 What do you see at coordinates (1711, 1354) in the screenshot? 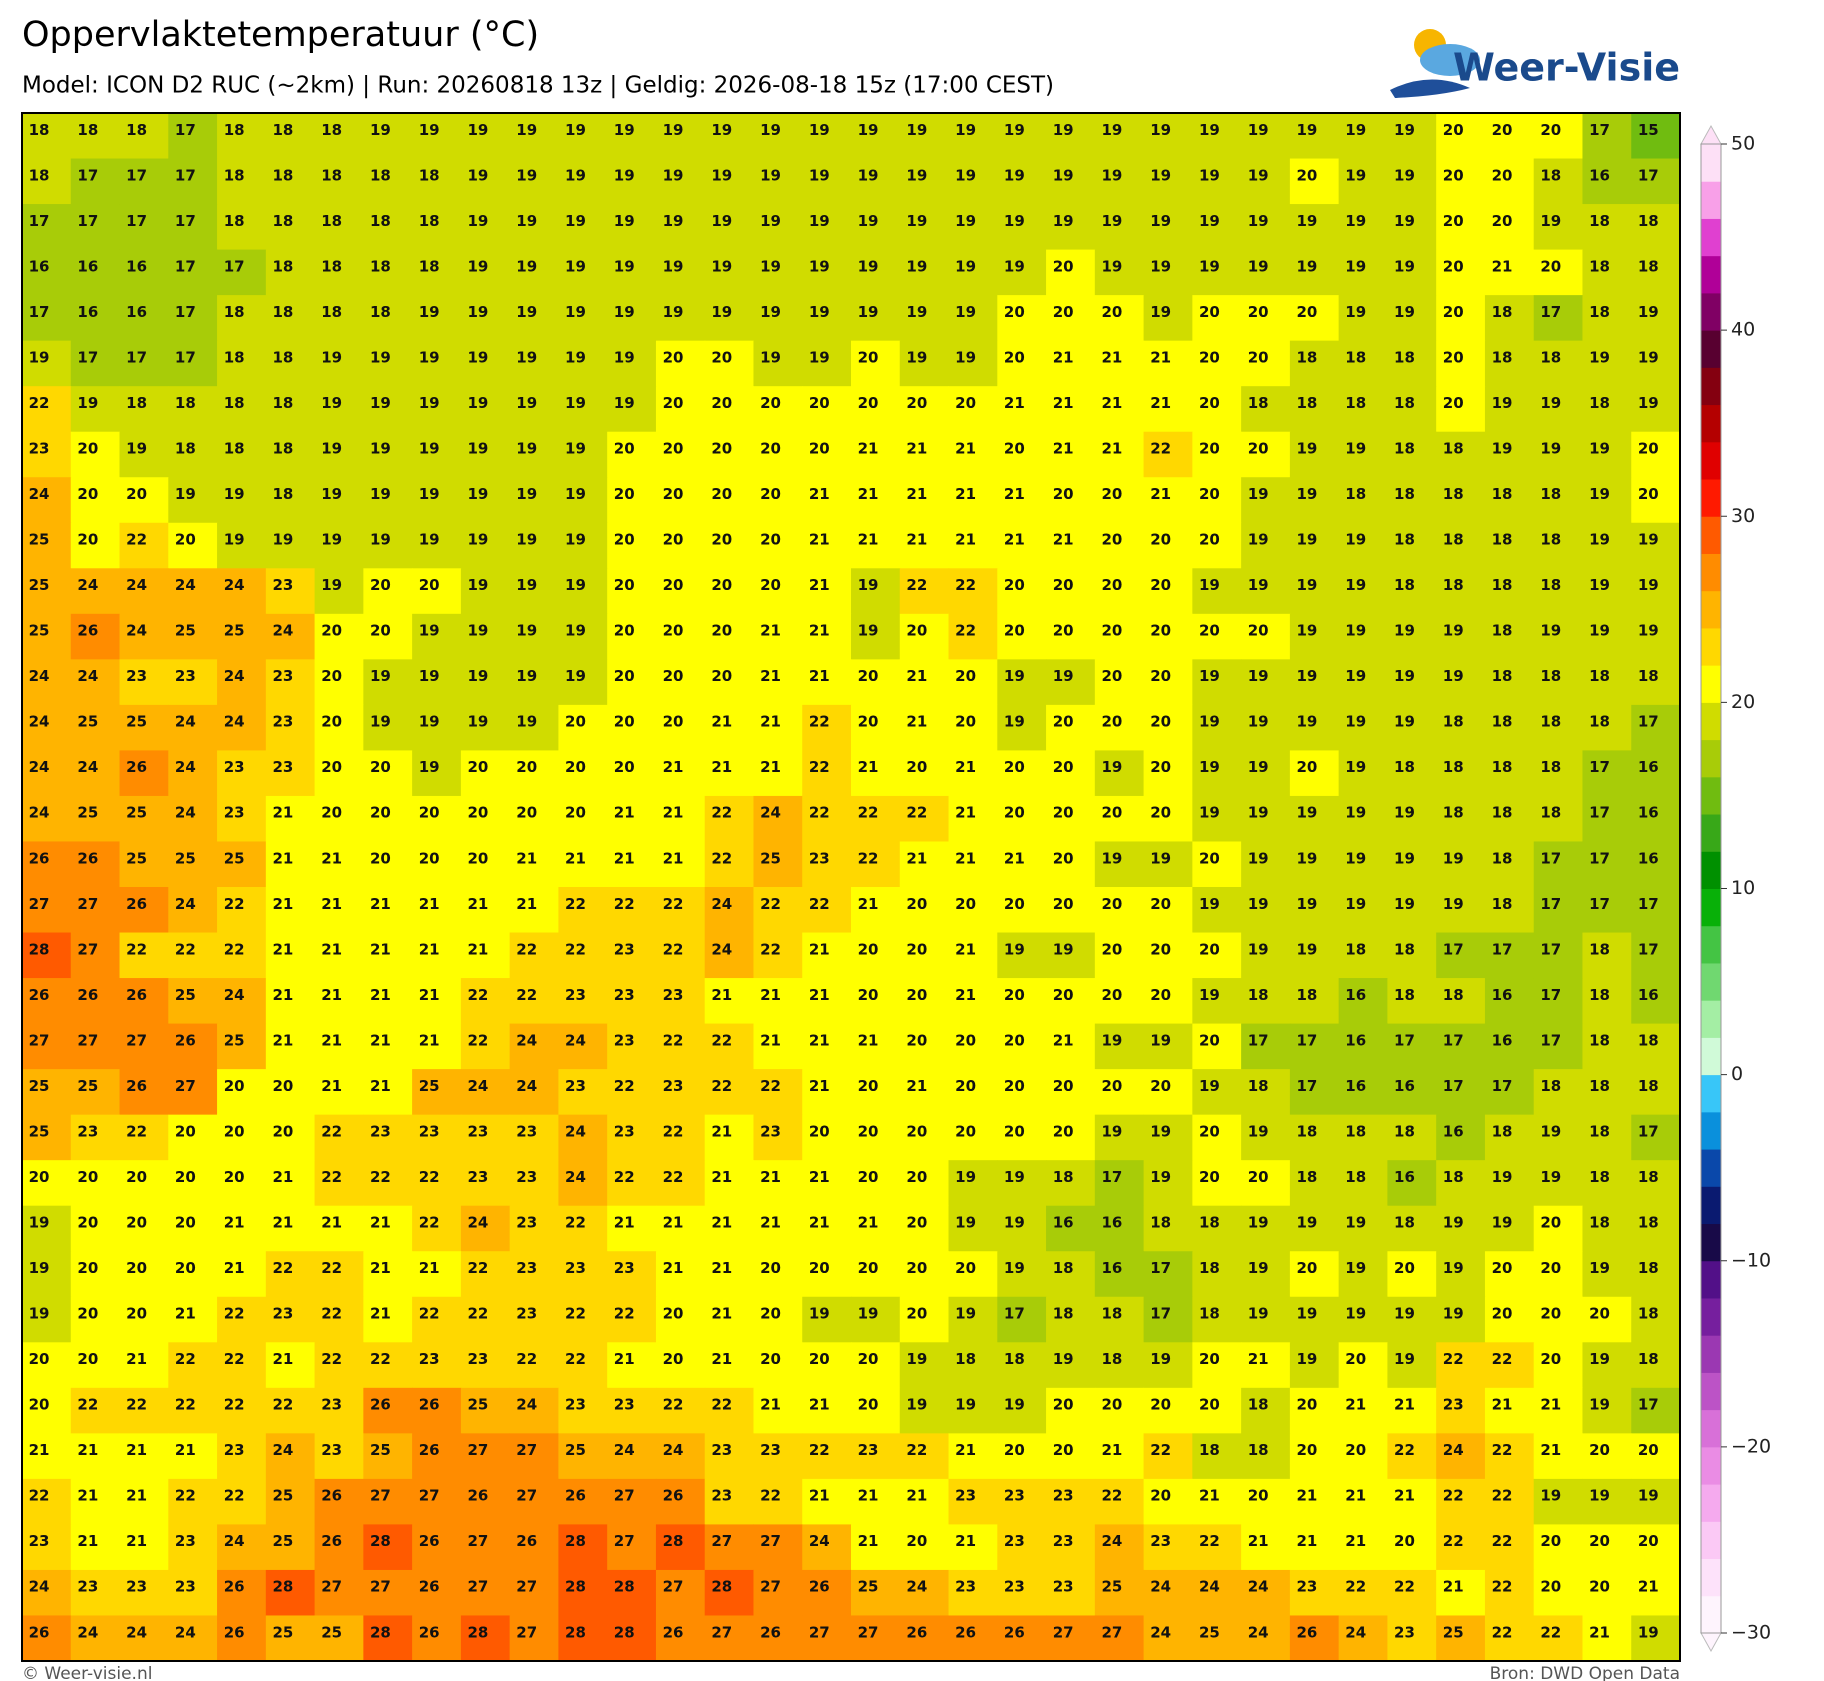
I see `colorbar-bin` at bounding box center [1711, 1354].